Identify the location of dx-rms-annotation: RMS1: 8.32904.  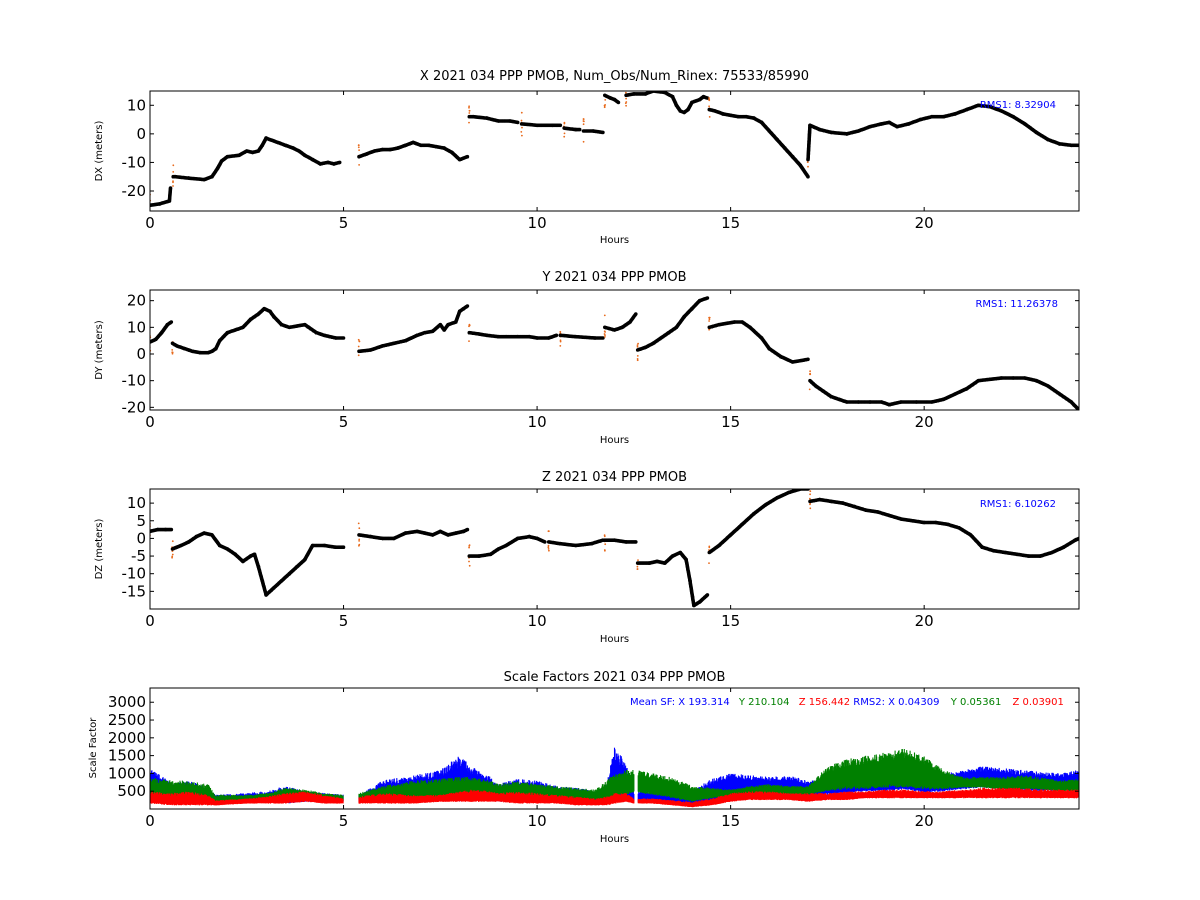
(1018, 105).